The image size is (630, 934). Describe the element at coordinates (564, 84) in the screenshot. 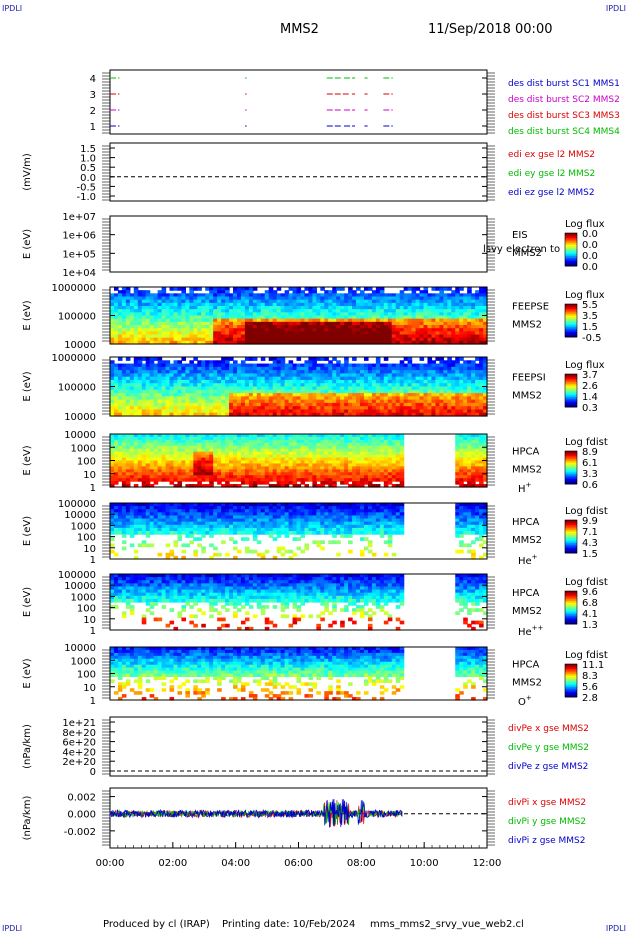

I see `legend-burst: des dist burst SC1 MMS1` at that location.